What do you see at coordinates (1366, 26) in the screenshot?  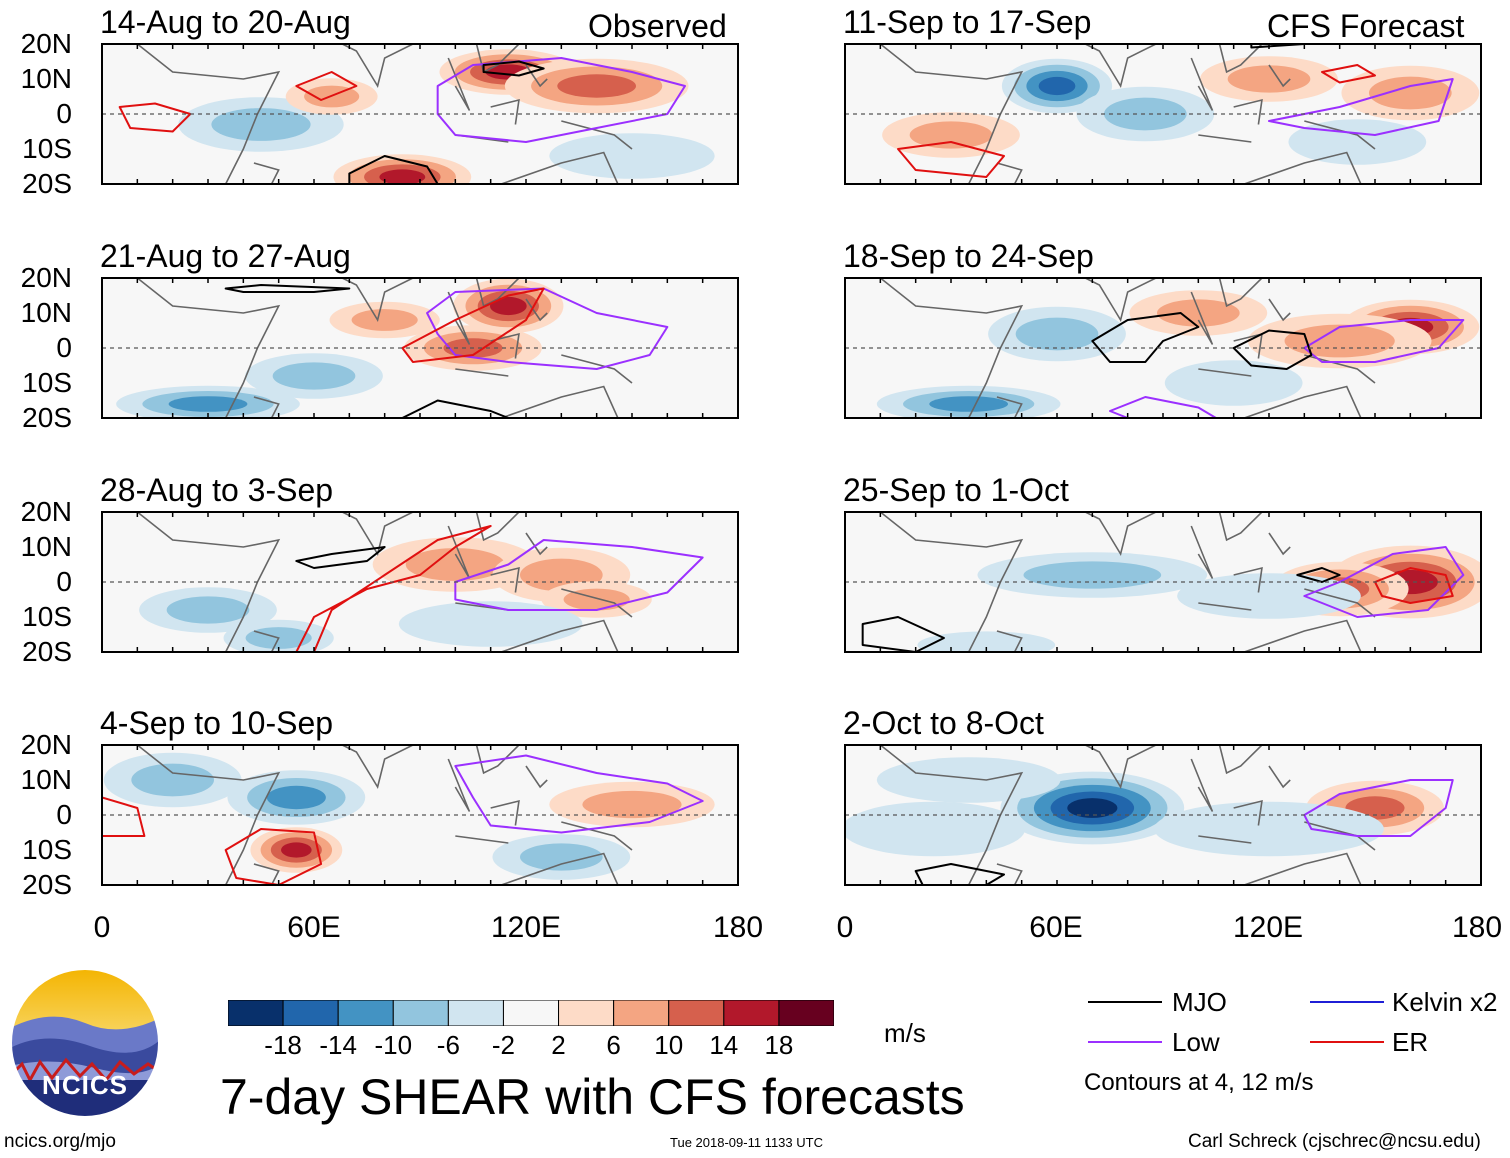 I see `panel-tag: CFS Forecast` at bounding box center [1366, 26].